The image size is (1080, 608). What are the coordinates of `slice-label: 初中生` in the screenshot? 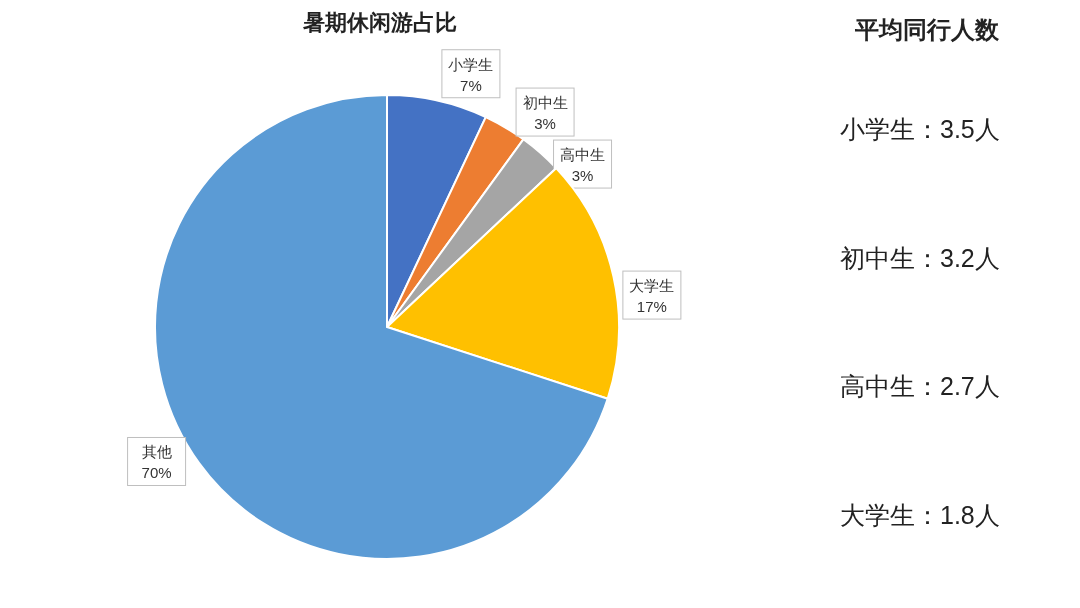 It's located at (545, 103).